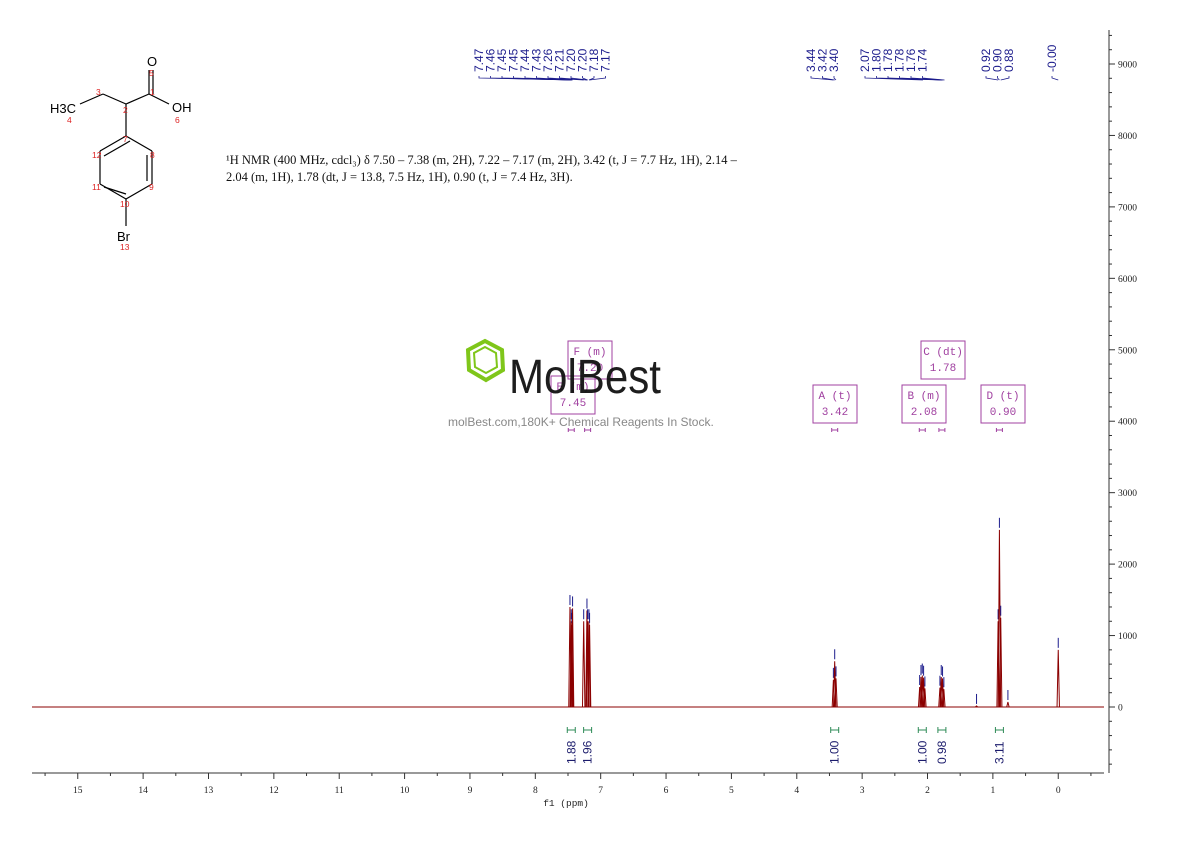 The image size is (1190, 846). Describe the element at coordinates (877, 60) in the screenshot. I see `peak-label: 1.80` at that location.